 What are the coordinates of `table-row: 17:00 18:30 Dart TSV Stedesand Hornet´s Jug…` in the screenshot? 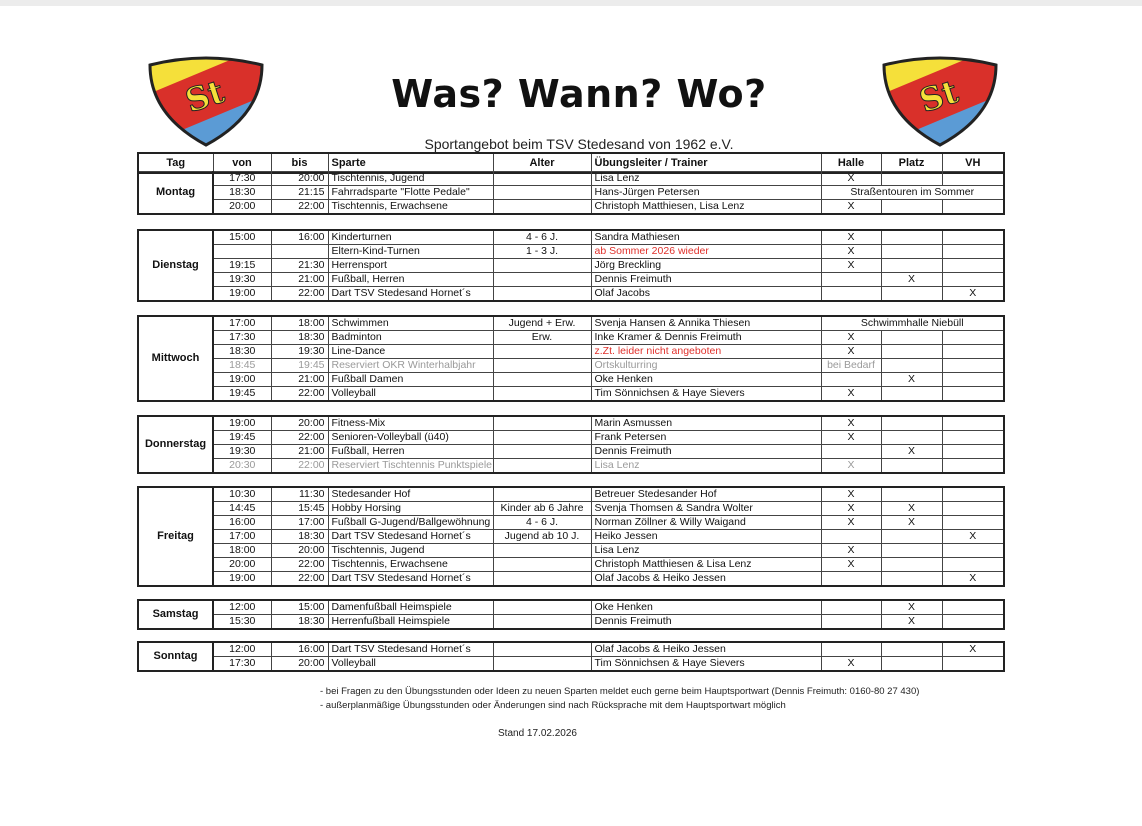 It's located at (571, 536).